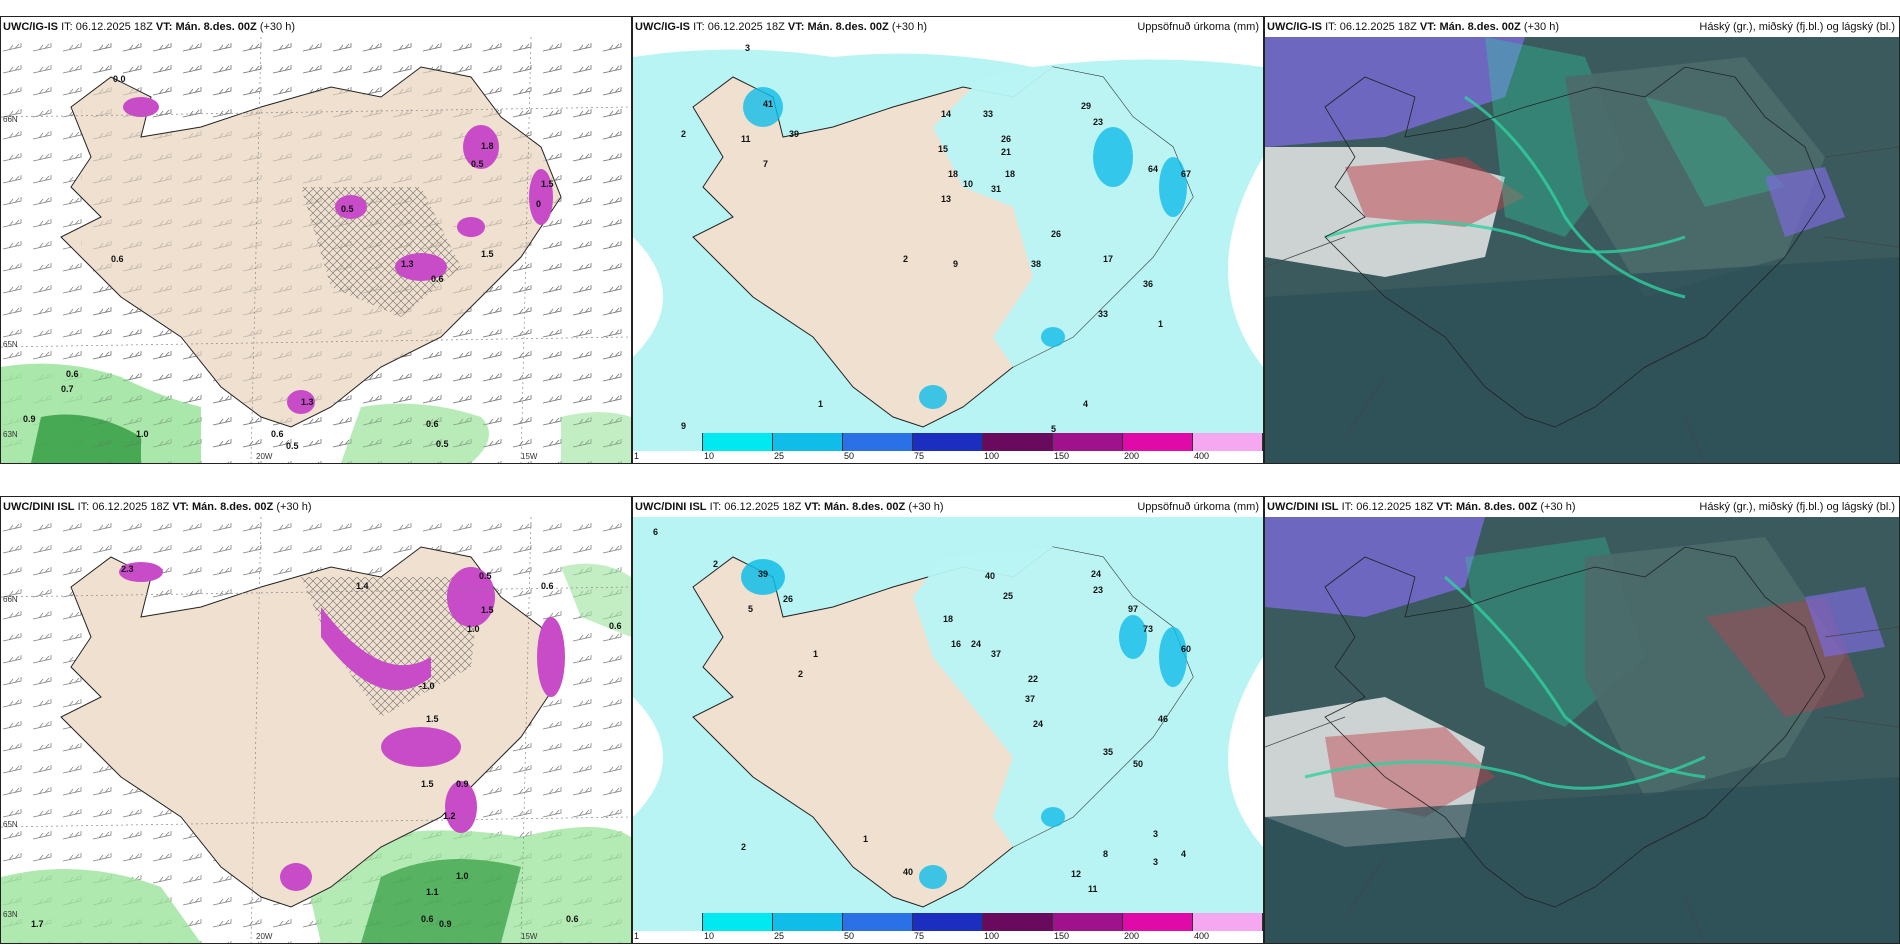 The height and width of the screenshot is (950, 1900). What do you see at coordinates (943, 149) in the screenshot?
I see `precip-value: 15` at bounding box center [943, 149].